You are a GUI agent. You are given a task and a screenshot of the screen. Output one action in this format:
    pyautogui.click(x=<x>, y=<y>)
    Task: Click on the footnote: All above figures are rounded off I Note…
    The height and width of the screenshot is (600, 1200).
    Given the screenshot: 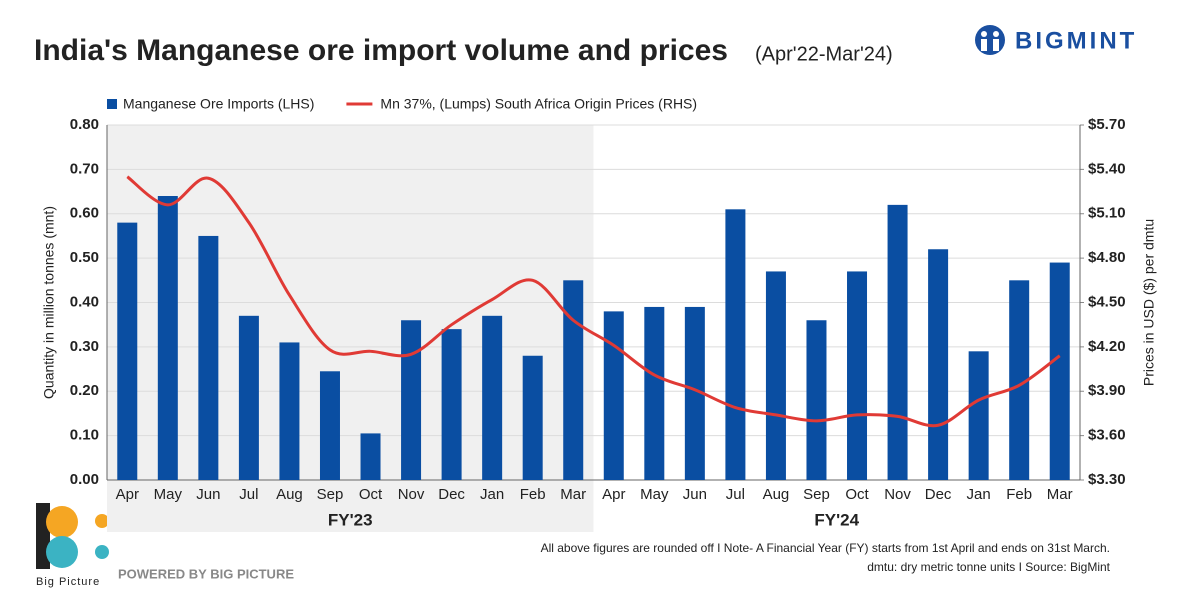 What is the action you would take?
    pyautogui.click(x=825, y=548)
    